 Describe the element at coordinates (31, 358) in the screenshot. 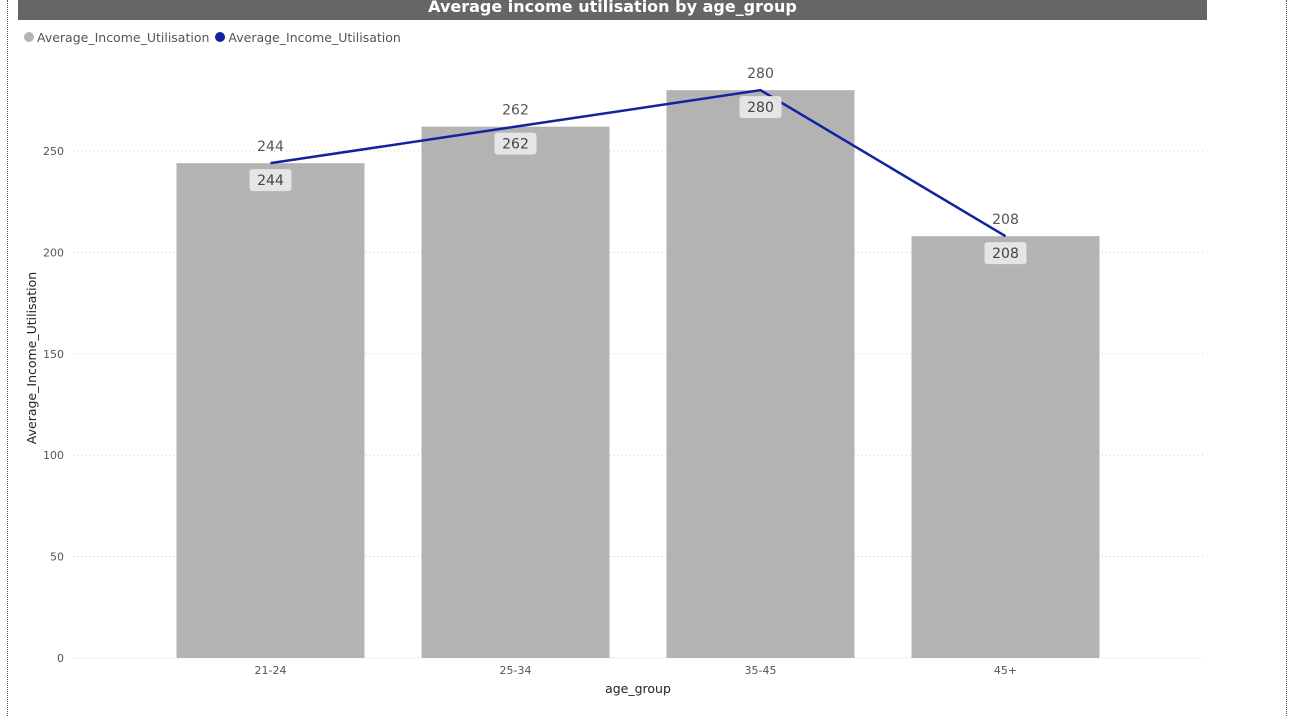

I see `y-axis-title: Average_Income_Utilisation` at that location.